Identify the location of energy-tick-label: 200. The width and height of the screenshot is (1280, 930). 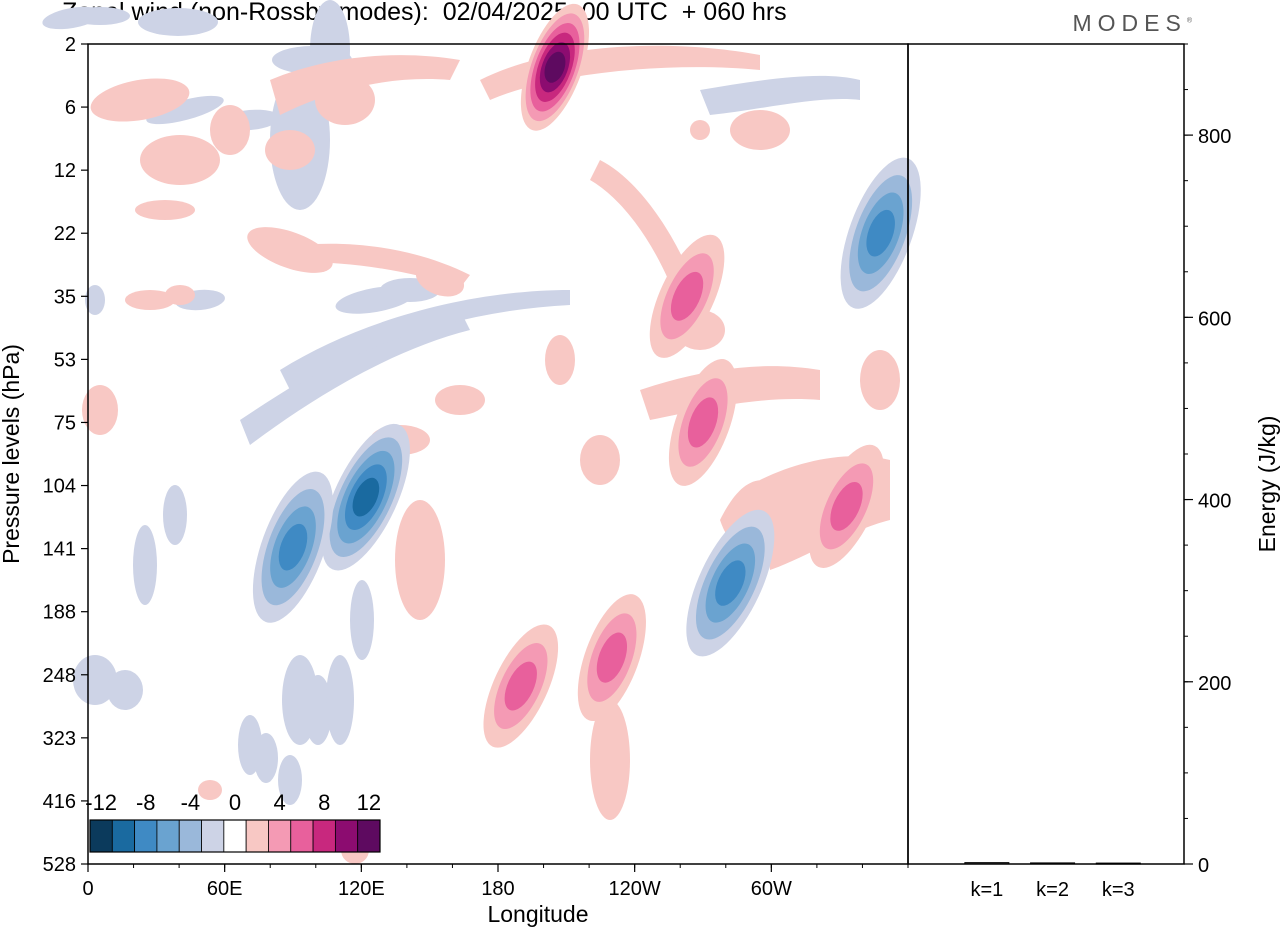
(1214, 684).